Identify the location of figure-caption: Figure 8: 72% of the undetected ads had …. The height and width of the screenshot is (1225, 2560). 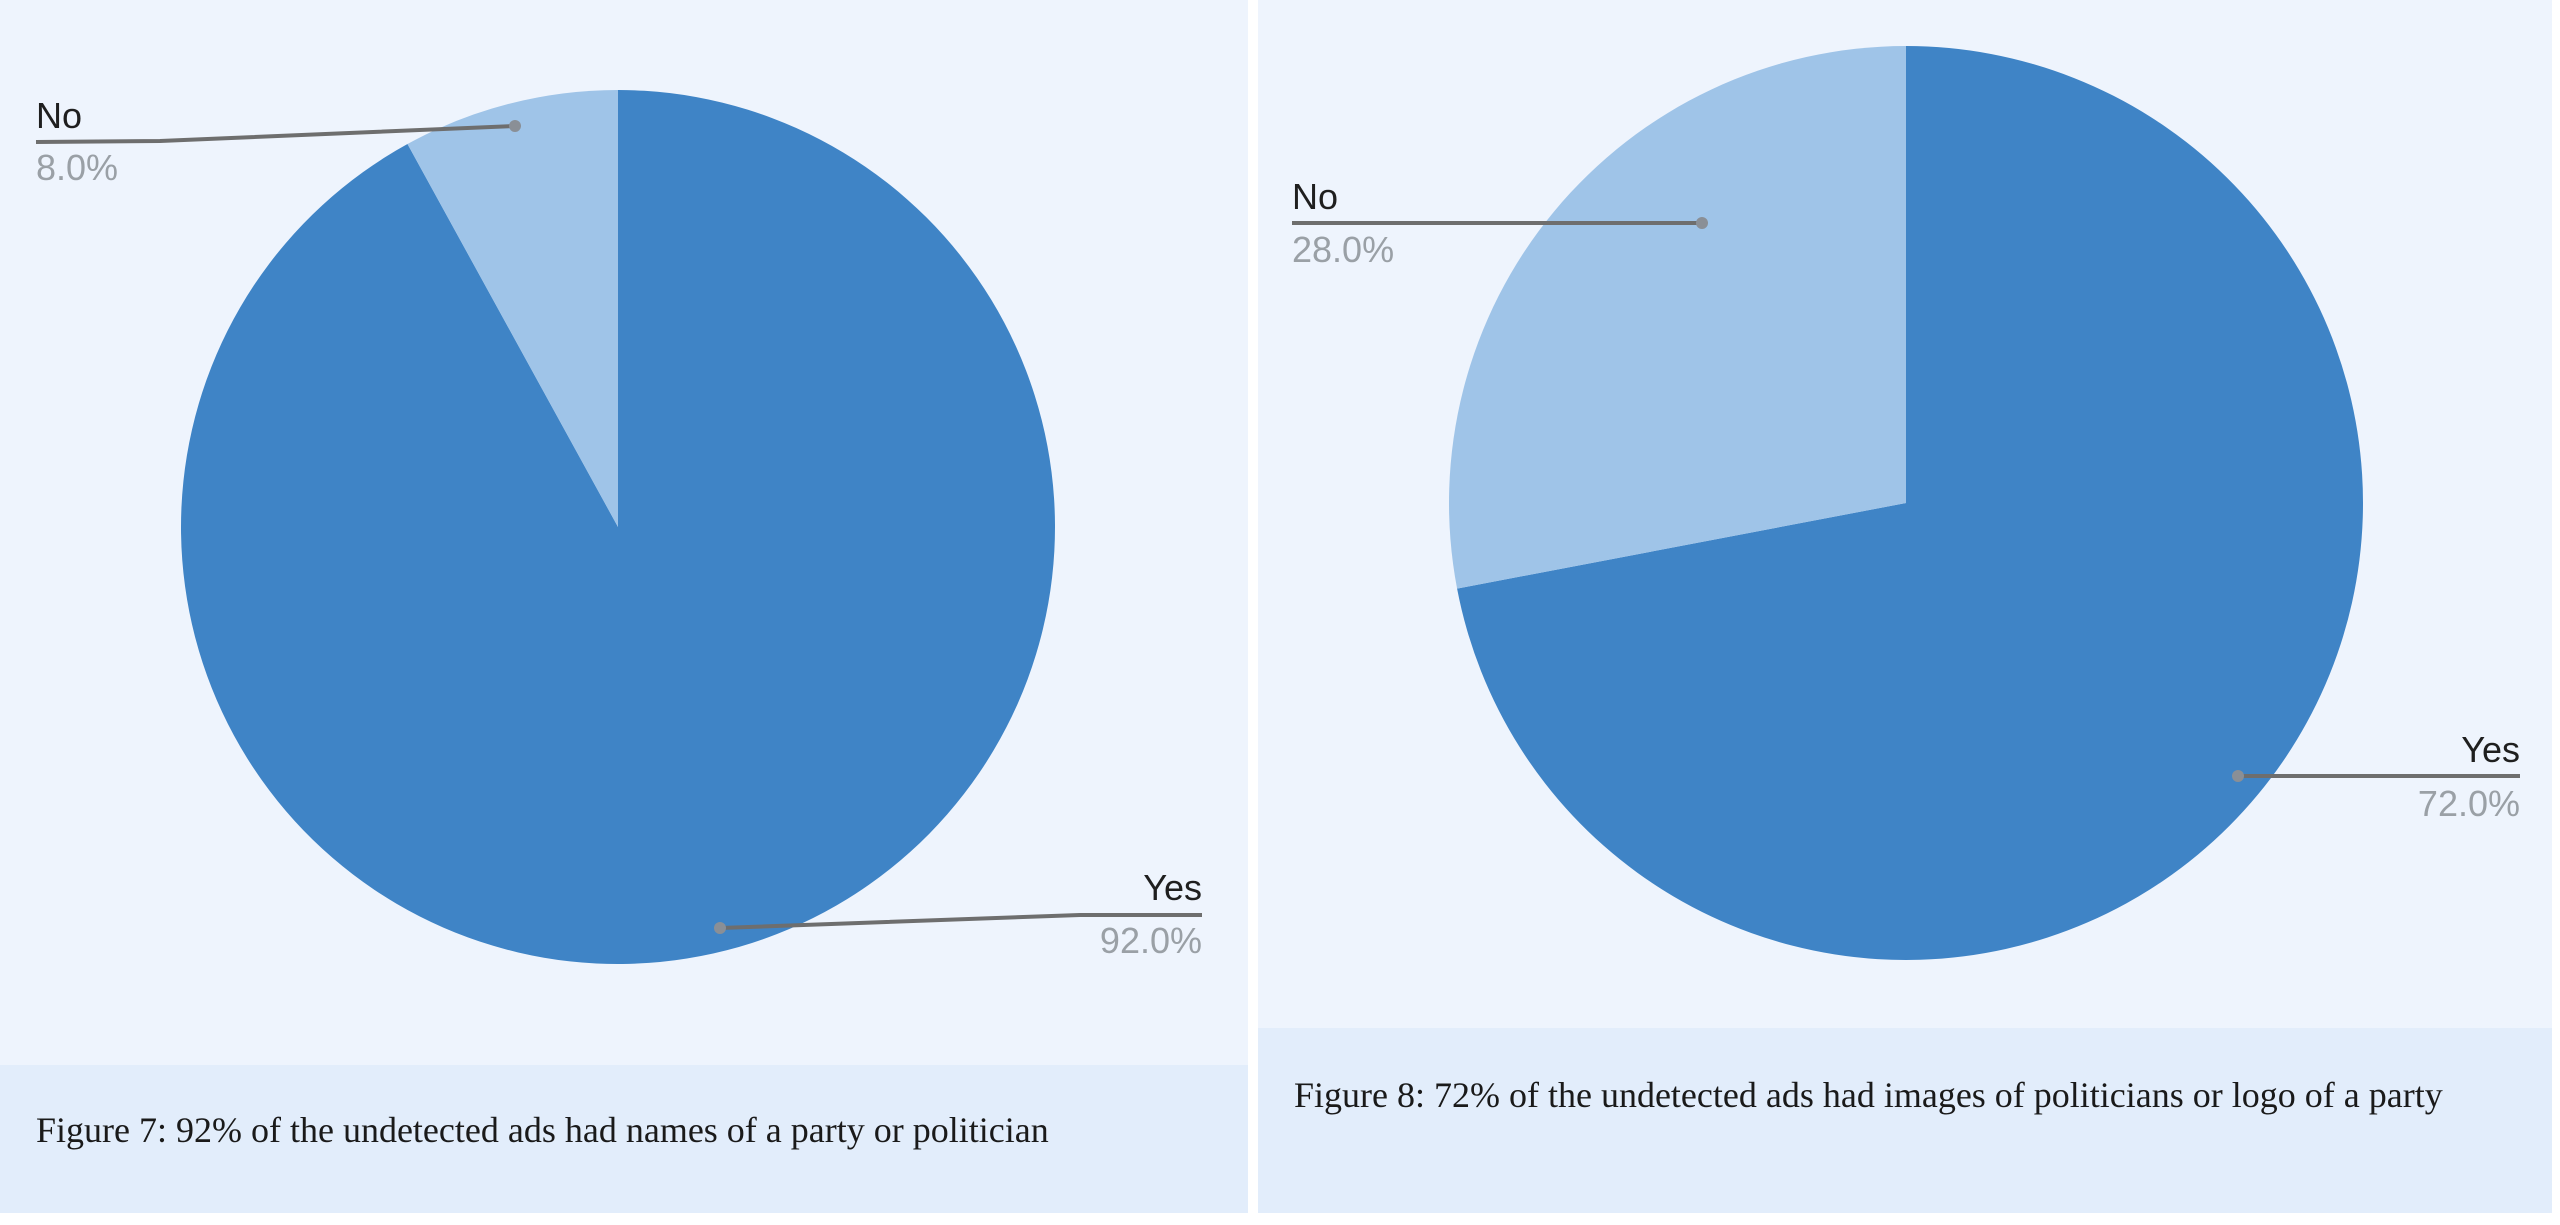
(1868, 1095).